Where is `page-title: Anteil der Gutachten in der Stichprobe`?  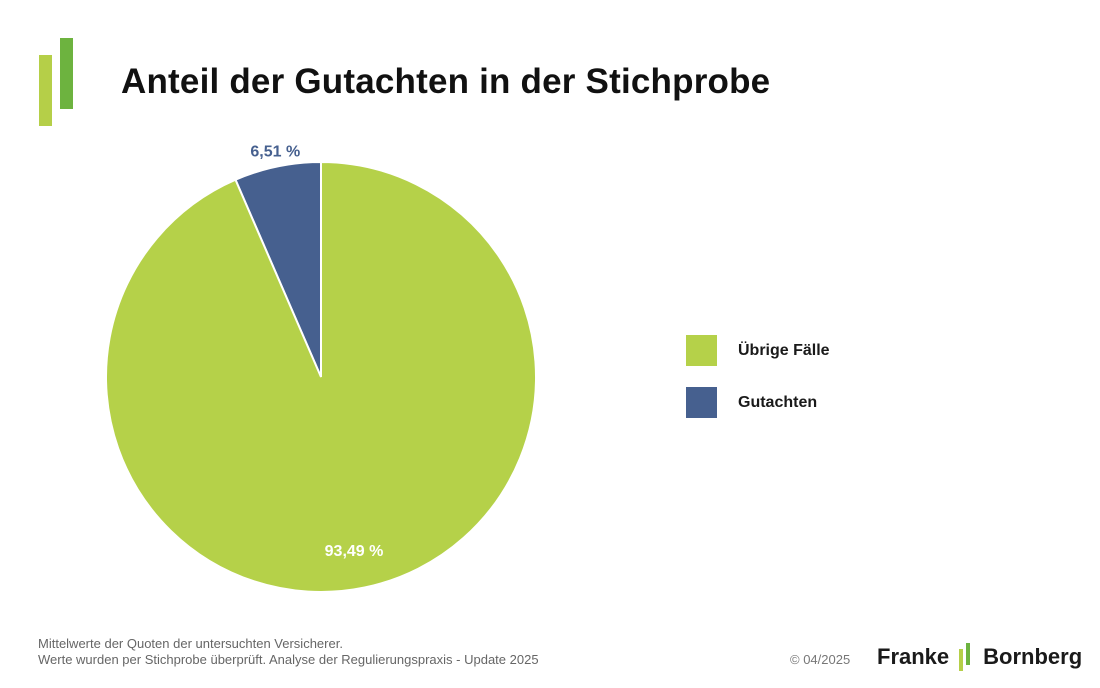 page-title: Anteil der Gutachten in der Stichprobe is located at coordinates (446, 81).